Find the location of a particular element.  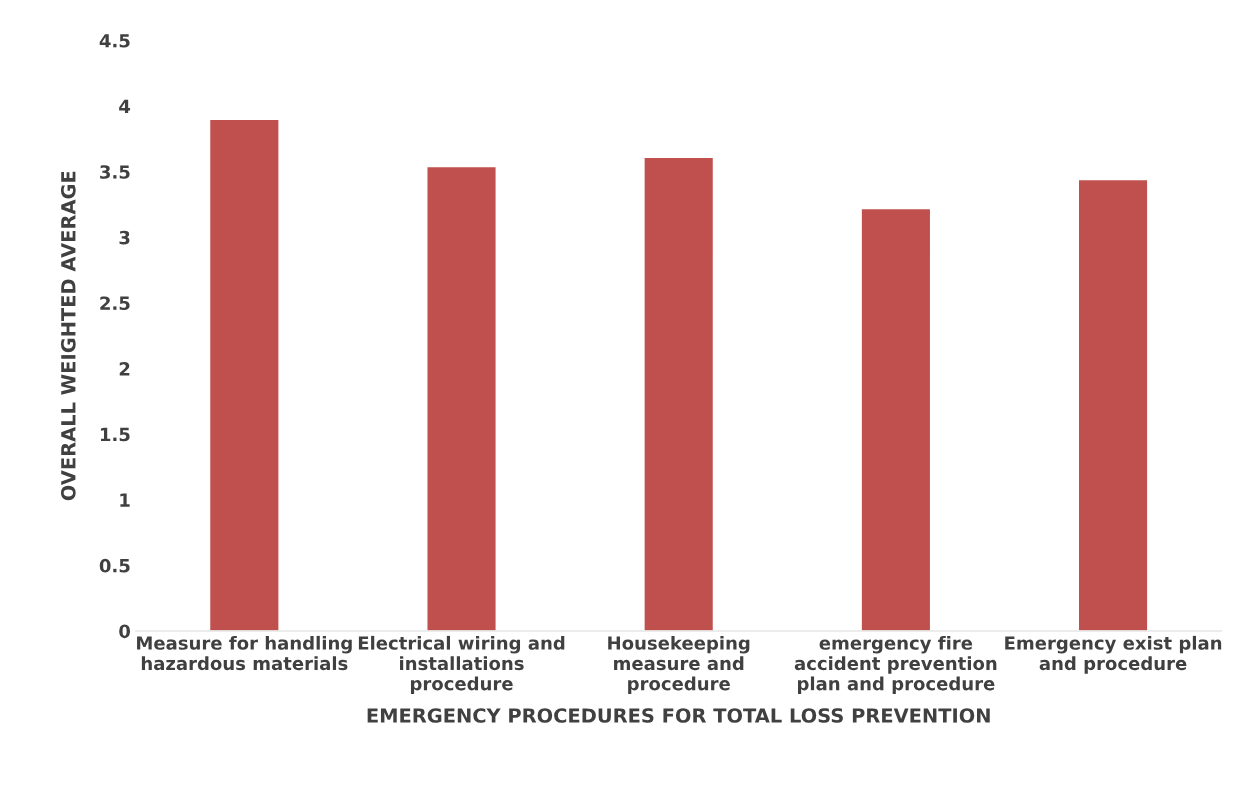

x-tick-label: Emergency exist plan and procedure is located at coordinates (1113, 654).